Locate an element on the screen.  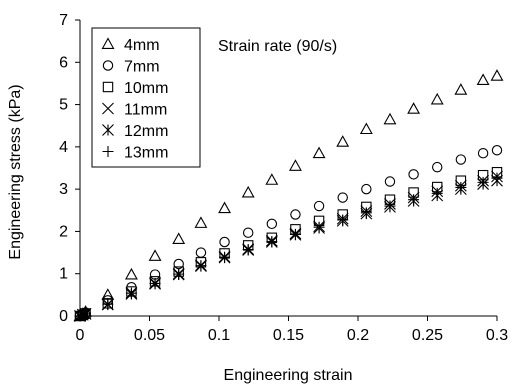
legend-label-11mm: 11mm is located at coordinates (145, 110).